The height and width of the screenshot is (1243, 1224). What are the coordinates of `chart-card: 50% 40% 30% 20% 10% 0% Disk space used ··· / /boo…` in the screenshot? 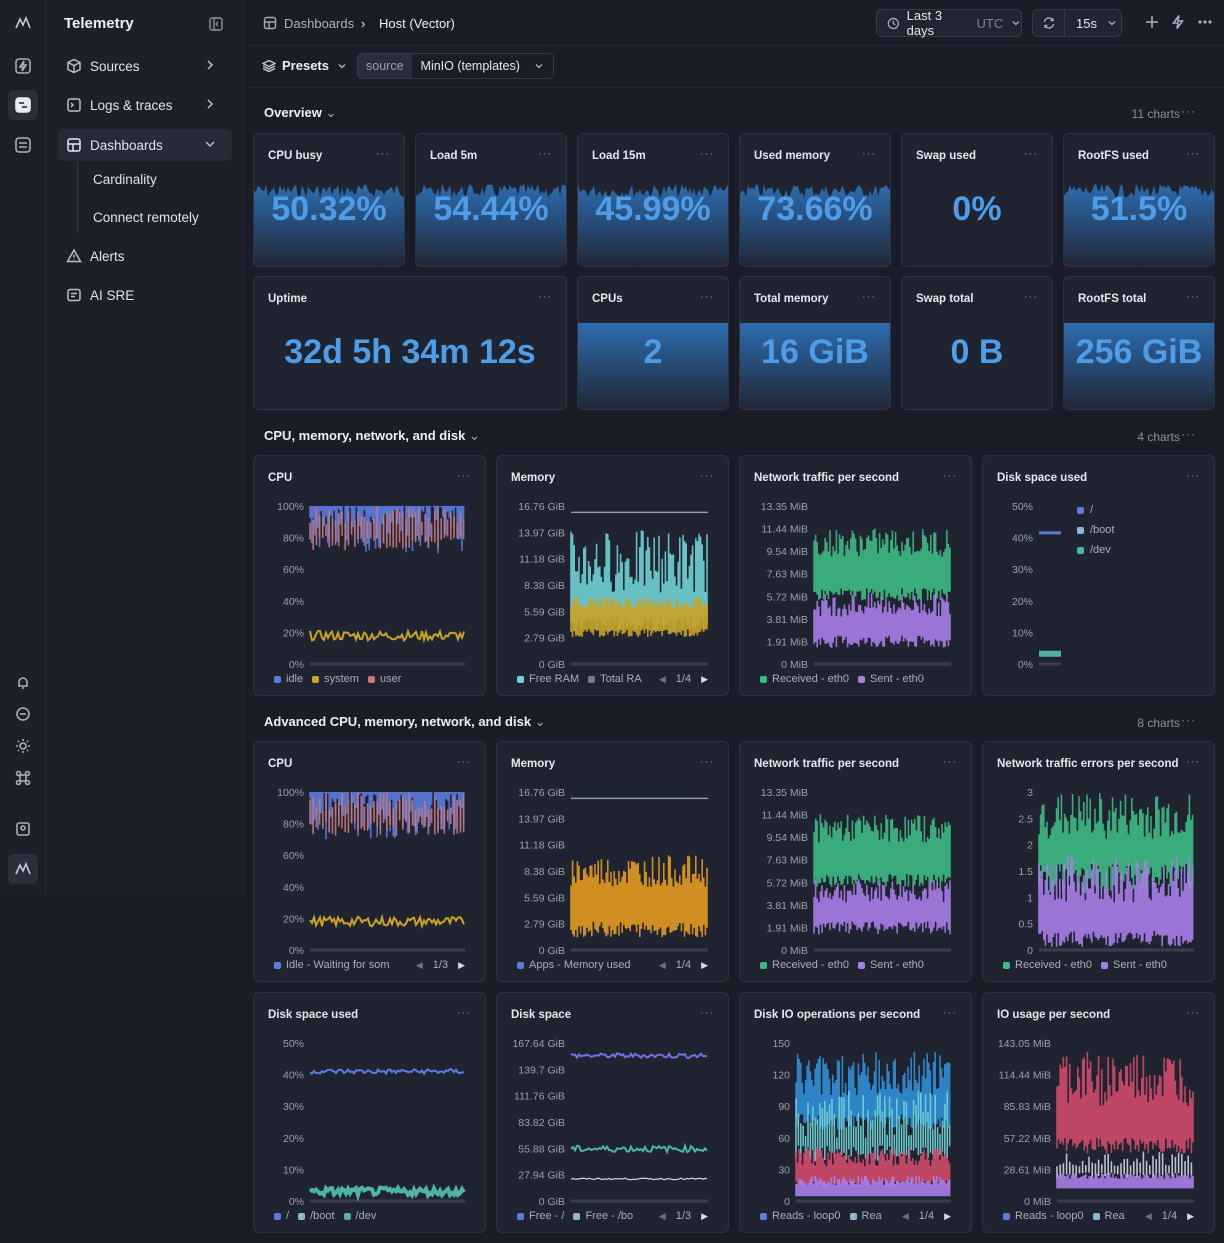 It's located at (369, 1112).